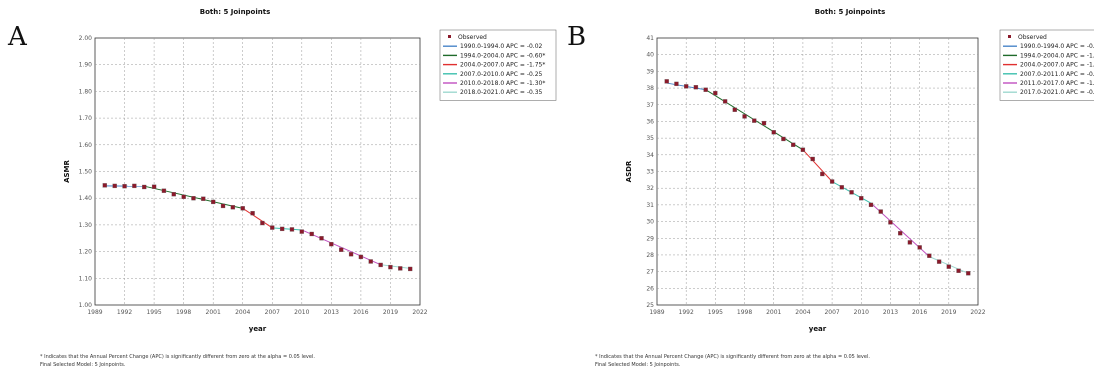  I want to click on x-tick-label: 1998, so click(744, 312).